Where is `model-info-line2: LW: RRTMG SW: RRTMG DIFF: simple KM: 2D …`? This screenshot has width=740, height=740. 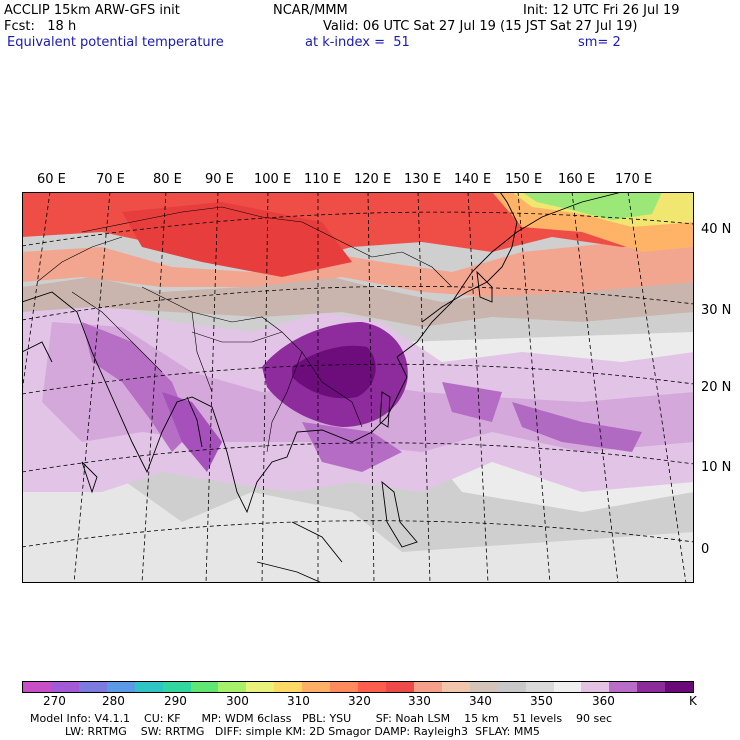 model-info-line2: LW: RRTMG SW: RRTMG DIFF: simple KM: 2D … is located at coordinates (285, 731).